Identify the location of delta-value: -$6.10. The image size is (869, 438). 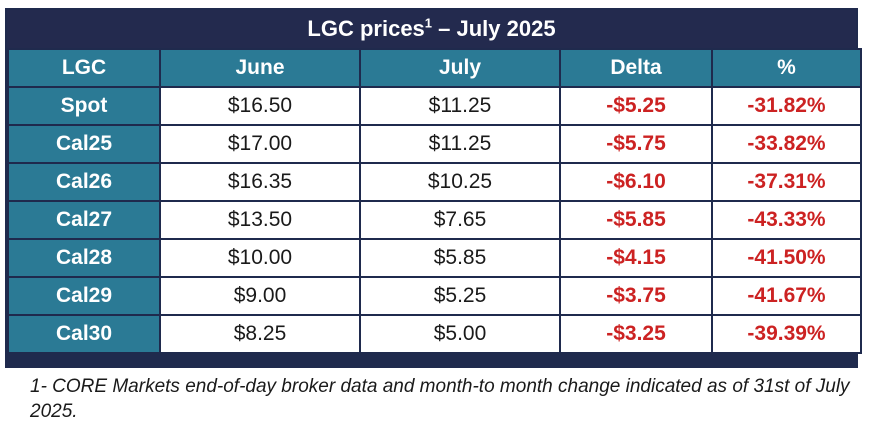
(636, 182).